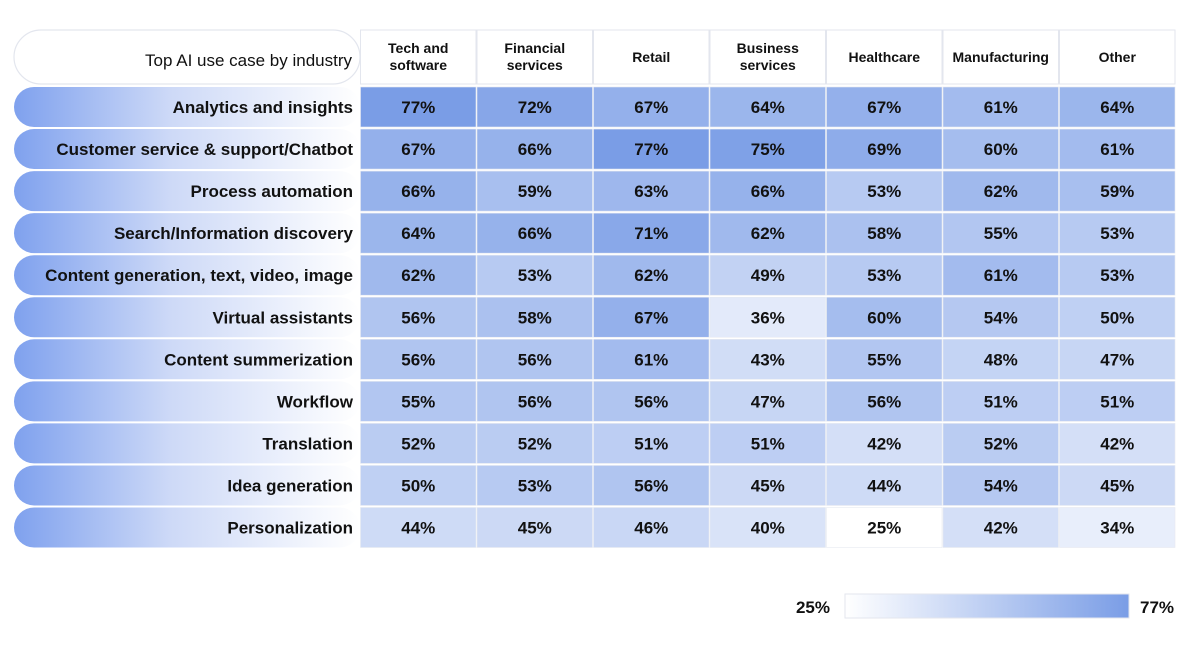 The width and height of the screenshot is (1200, 664). I want to click on row-label: Virtual assistants, so click(283, 317).